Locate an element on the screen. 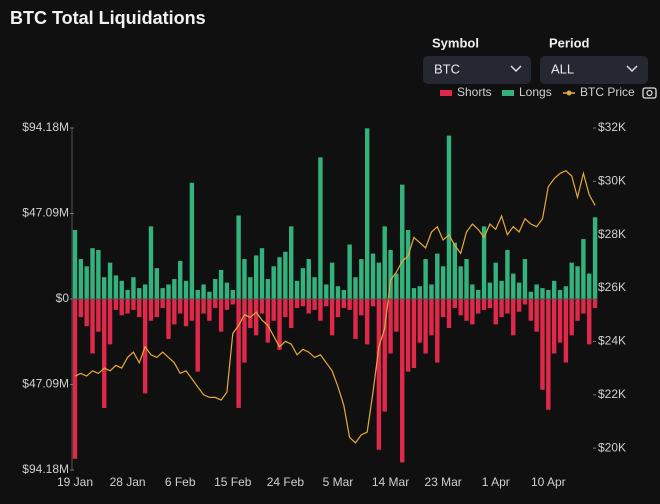 The width and height of the screenshot is (660, 504). camera-lens is located at coordinates (649, 93).